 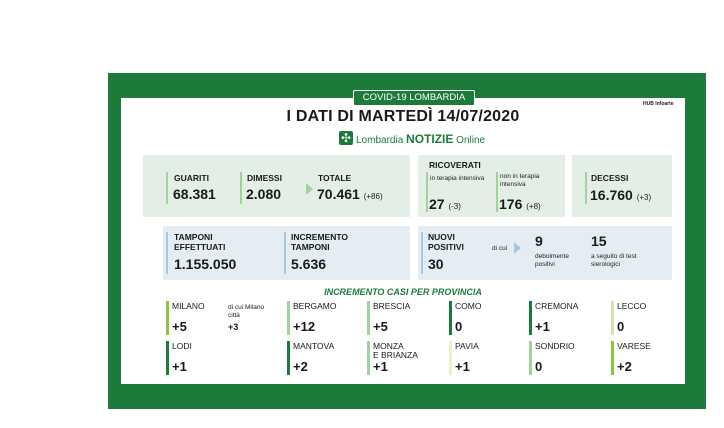 I want to click on province-name: MANTOVA, so click(x=314, y=346).